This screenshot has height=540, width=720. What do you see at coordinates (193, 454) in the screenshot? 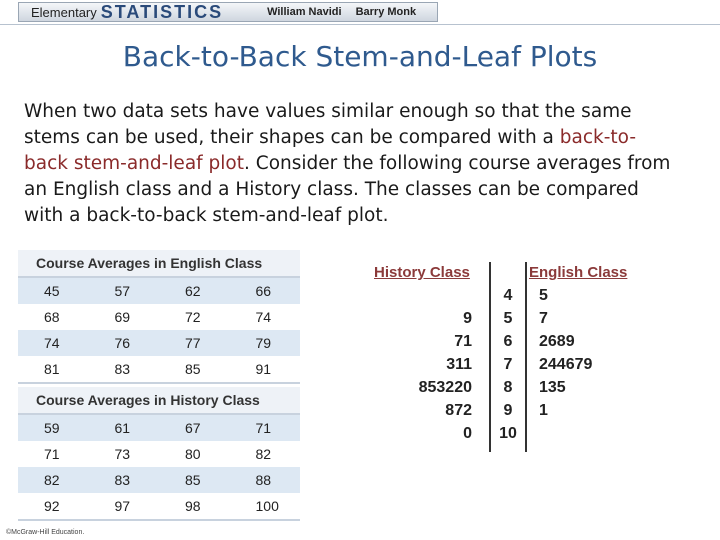
I see `table-cell: 80` at bounding box center [193, 454].